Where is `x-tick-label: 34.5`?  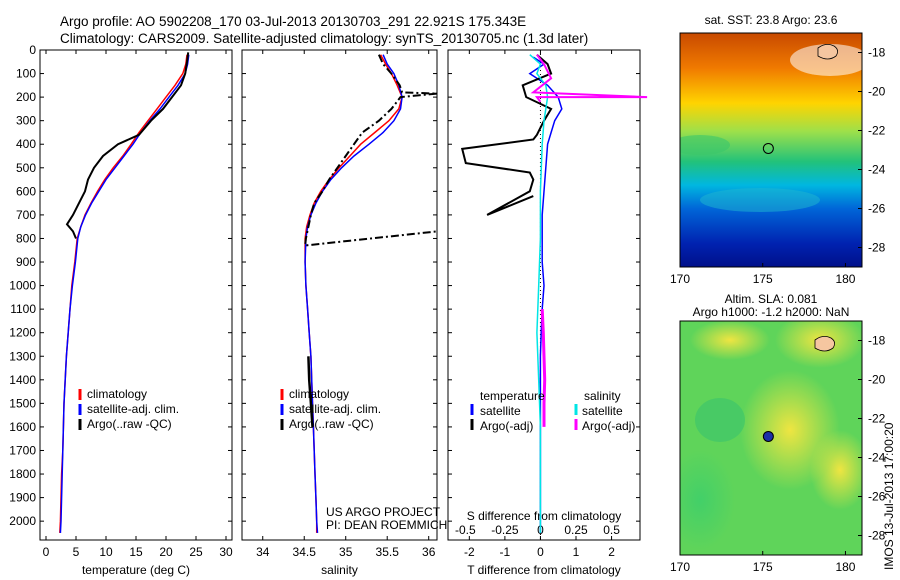
x-tick-label: 34.5 is located at coordinates (305, 552).